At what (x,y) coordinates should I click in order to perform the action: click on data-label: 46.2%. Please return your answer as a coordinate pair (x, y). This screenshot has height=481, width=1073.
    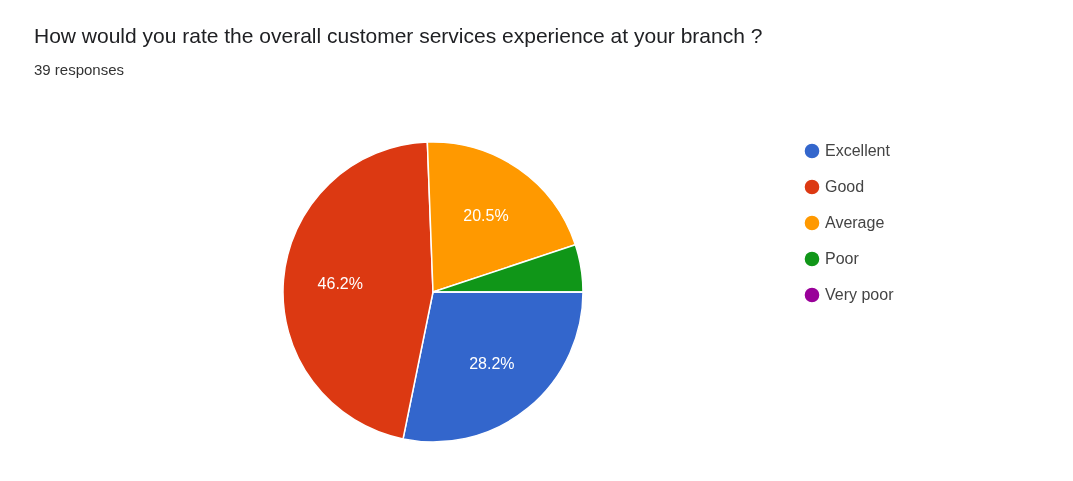
    Looking at the image, I should click on (340, 284).